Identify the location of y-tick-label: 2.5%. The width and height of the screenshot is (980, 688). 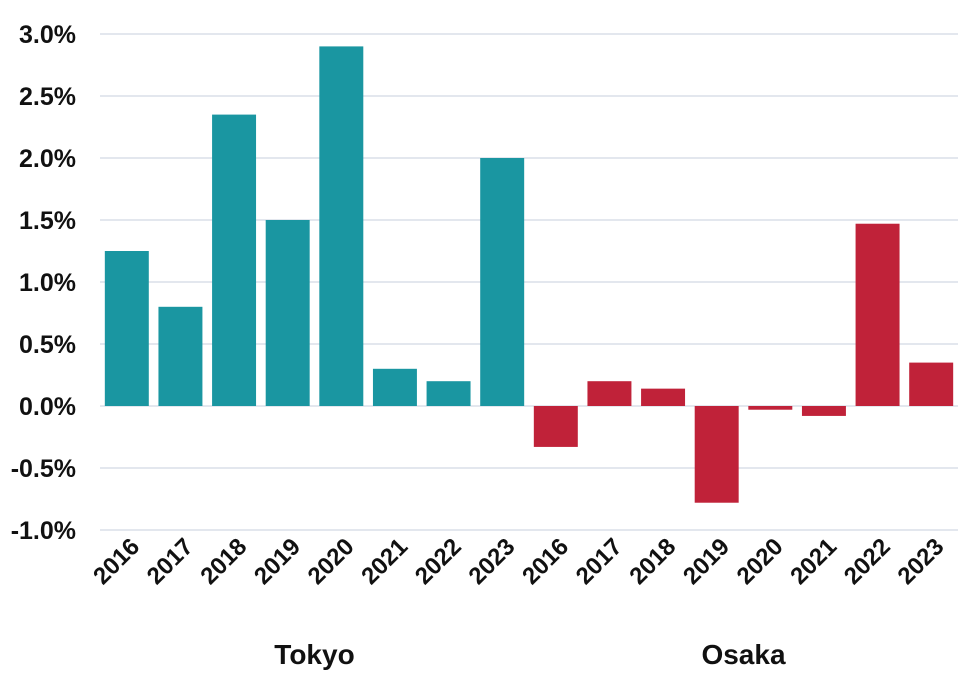
(47, 97).